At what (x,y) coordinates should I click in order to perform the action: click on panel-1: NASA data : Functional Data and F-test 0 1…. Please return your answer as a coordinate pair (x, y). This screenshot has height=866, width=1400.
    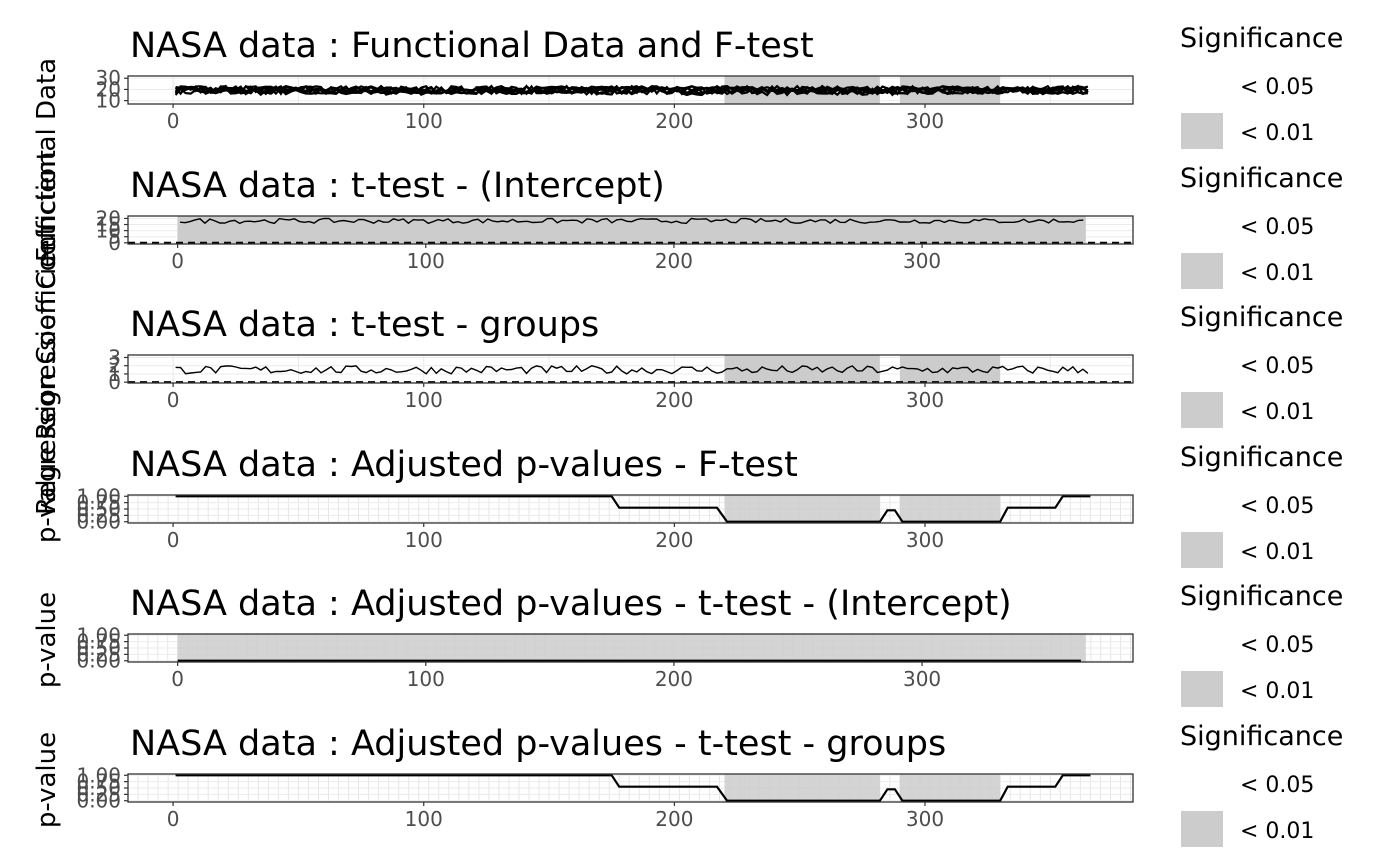
    Looking at the image, I should click on (719, 86).